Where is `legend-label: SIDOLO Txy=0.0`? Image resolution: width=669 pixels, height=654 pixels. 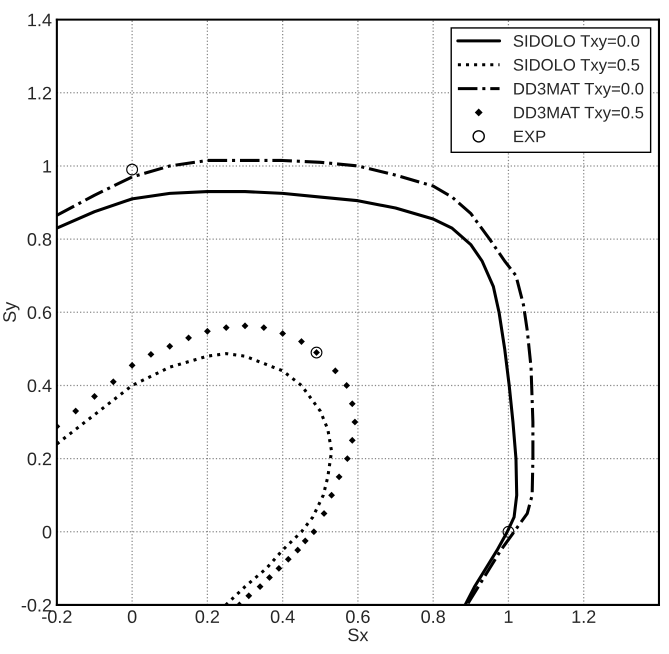
legend-label: SIDOLO Txy=0.0 is located at coordinates (577, 42).